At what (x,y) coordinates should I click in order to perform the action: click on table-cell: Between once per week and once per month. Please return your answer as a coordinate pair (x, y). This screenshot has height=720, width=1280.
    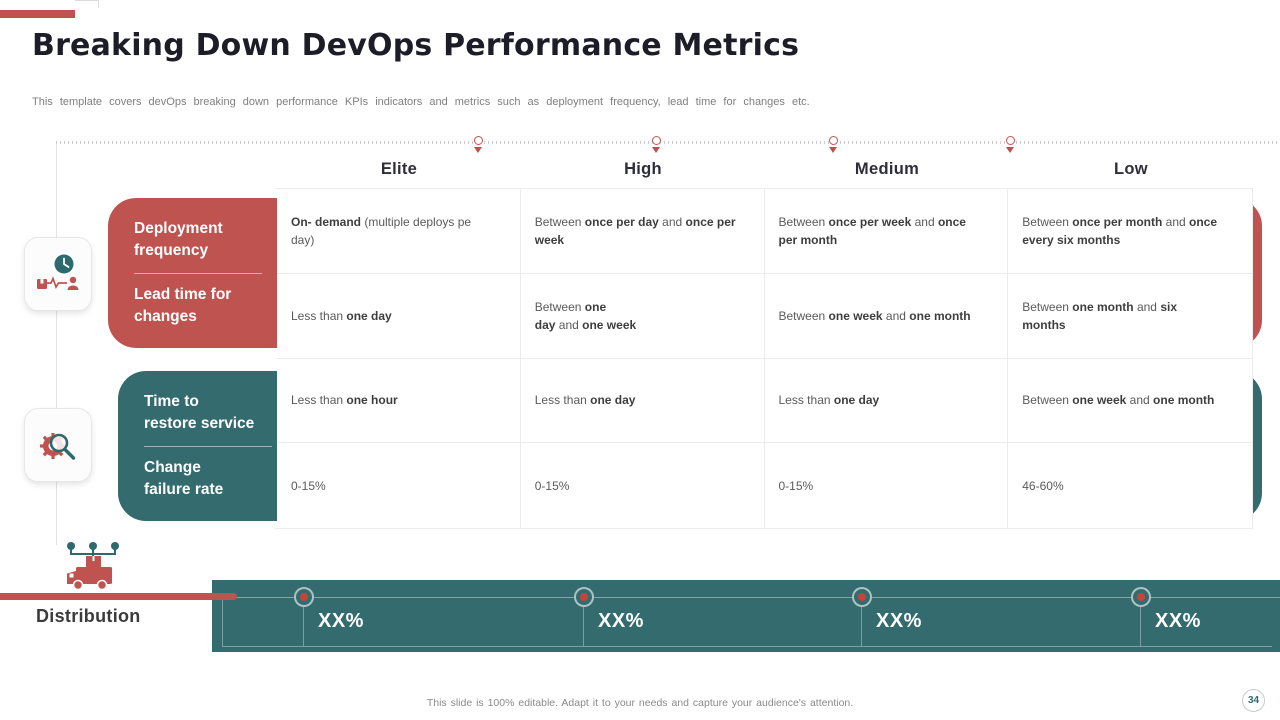
    Looking at the image, I should click on (886, 231).